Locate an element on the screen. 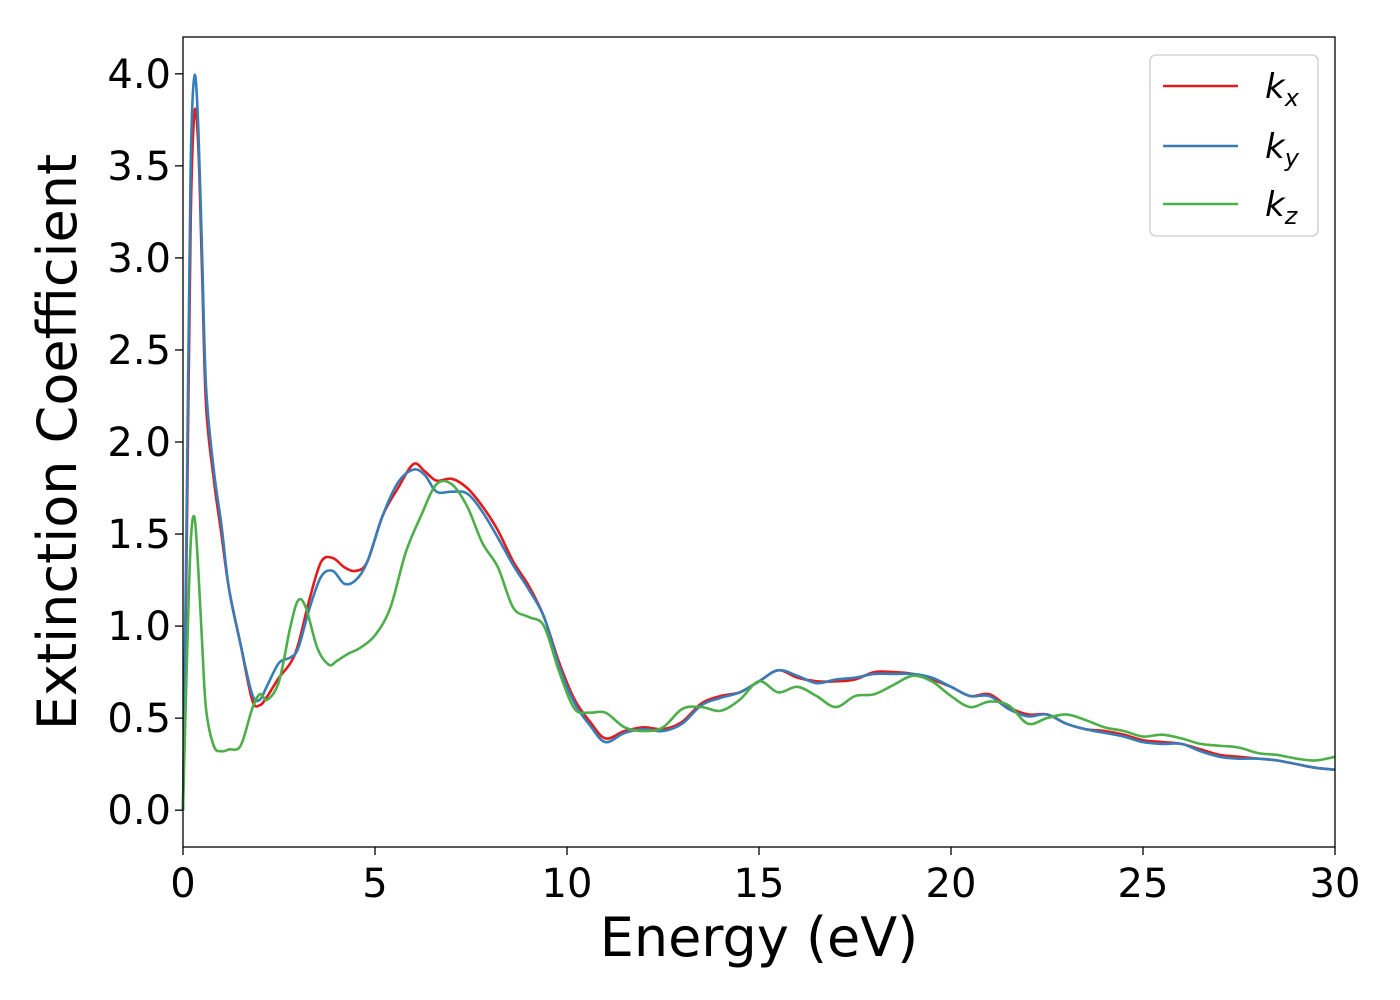 This screenshot has width=1400, height=1000. x-tick-label: 30 is located at coordinates (1335, 884).